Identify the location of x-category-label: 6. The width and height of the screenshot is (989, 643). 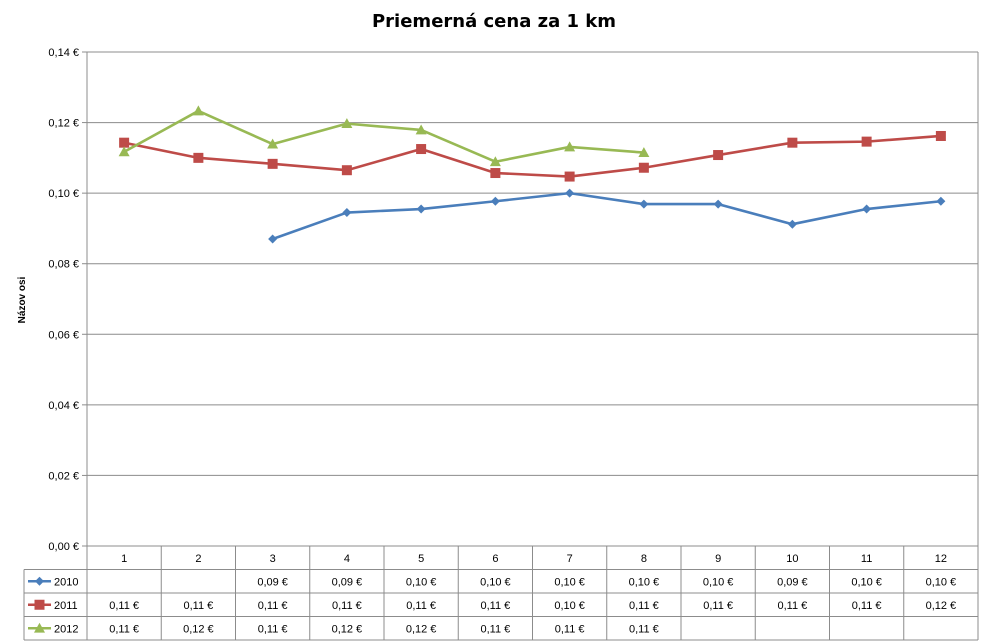
(495, 559).